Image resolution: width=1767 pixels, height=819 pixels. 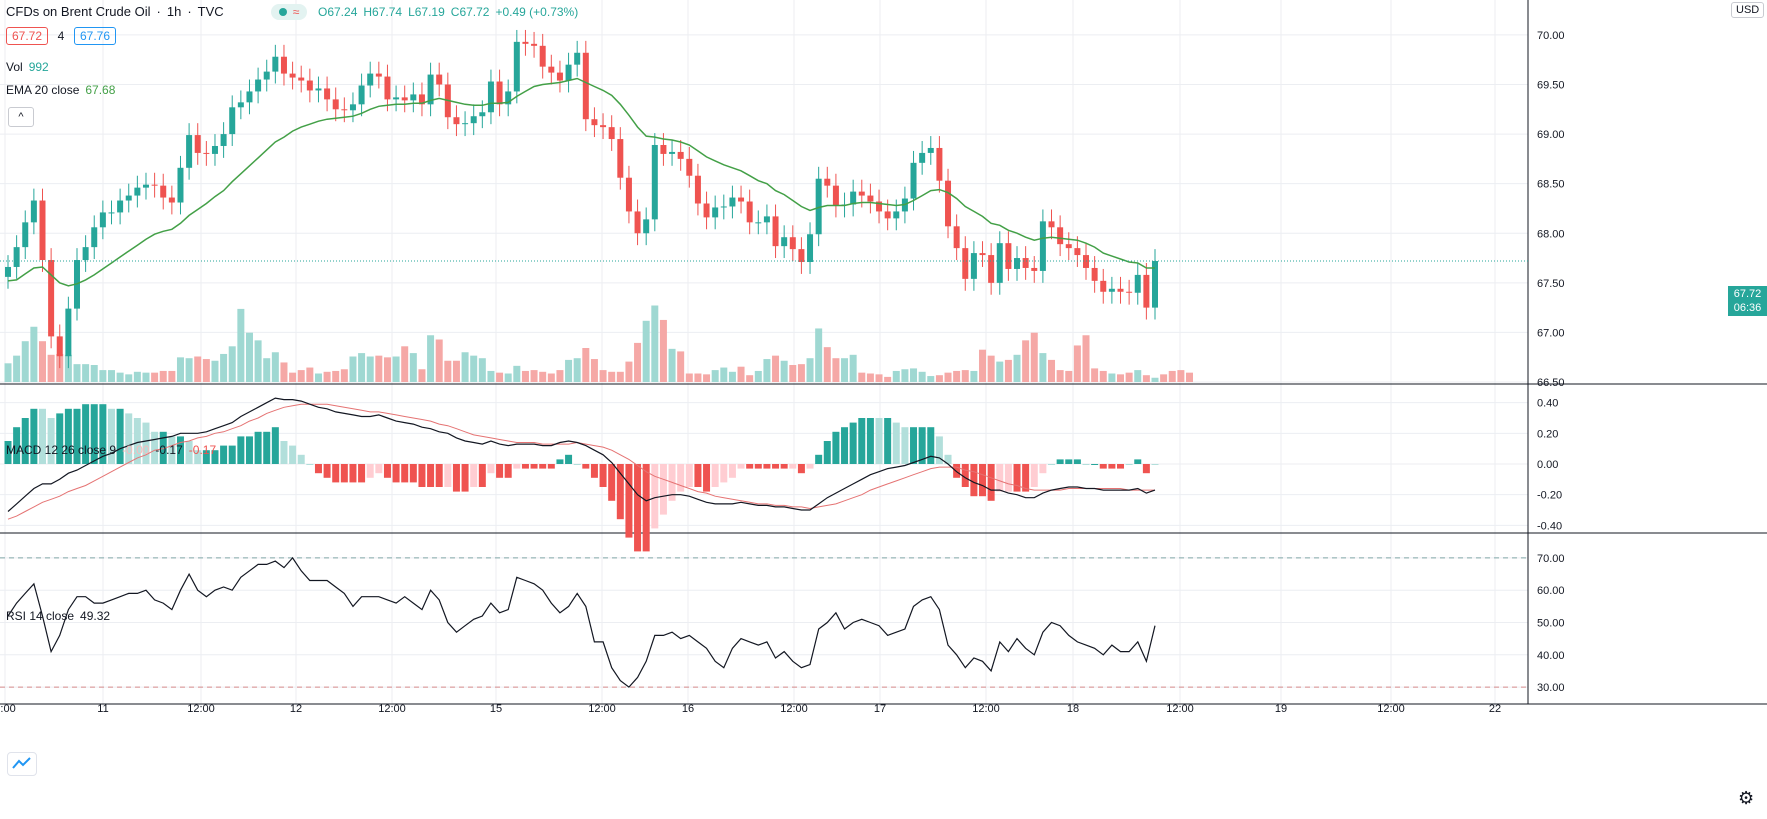 I want to click on macd-signal-line, so click(x=581, y=461).